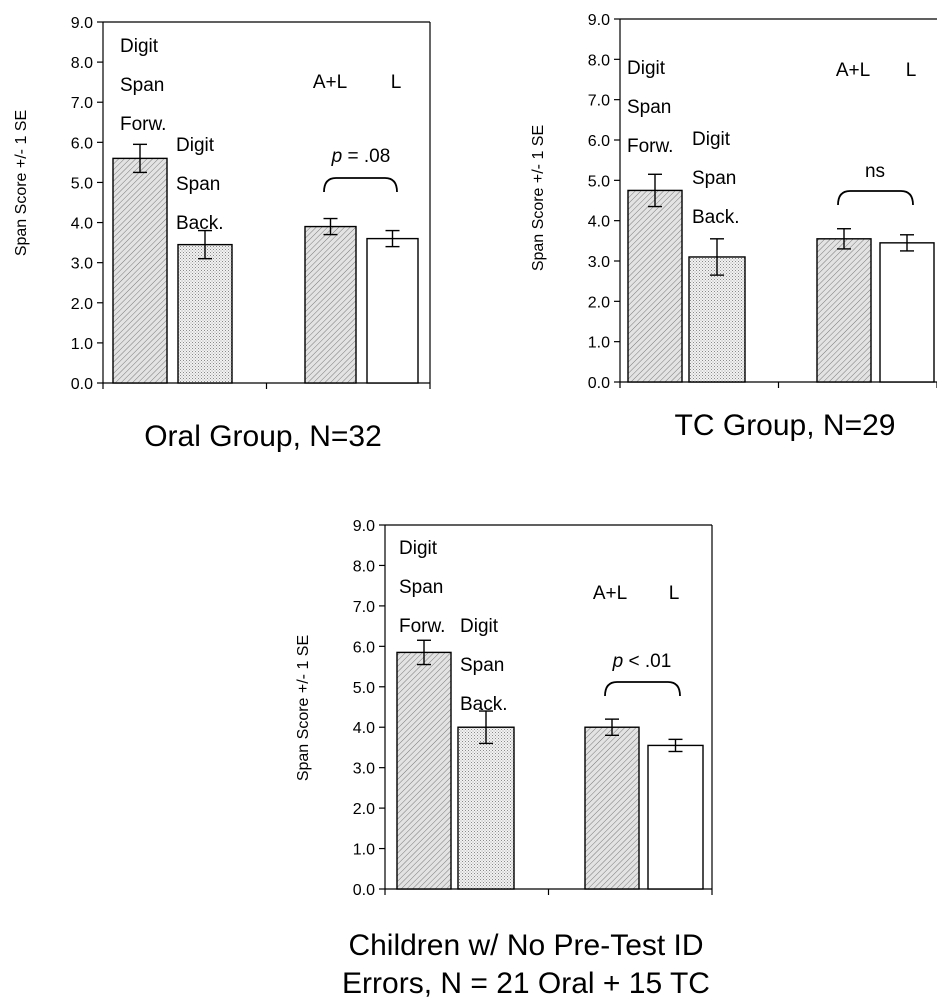 This screenshot has height=1003, width=937. Describe the element at coordinates (525, 945) in the screenshot. I see `chart-caption-line-1: Children w/ No Pre-Test ID` at that location.